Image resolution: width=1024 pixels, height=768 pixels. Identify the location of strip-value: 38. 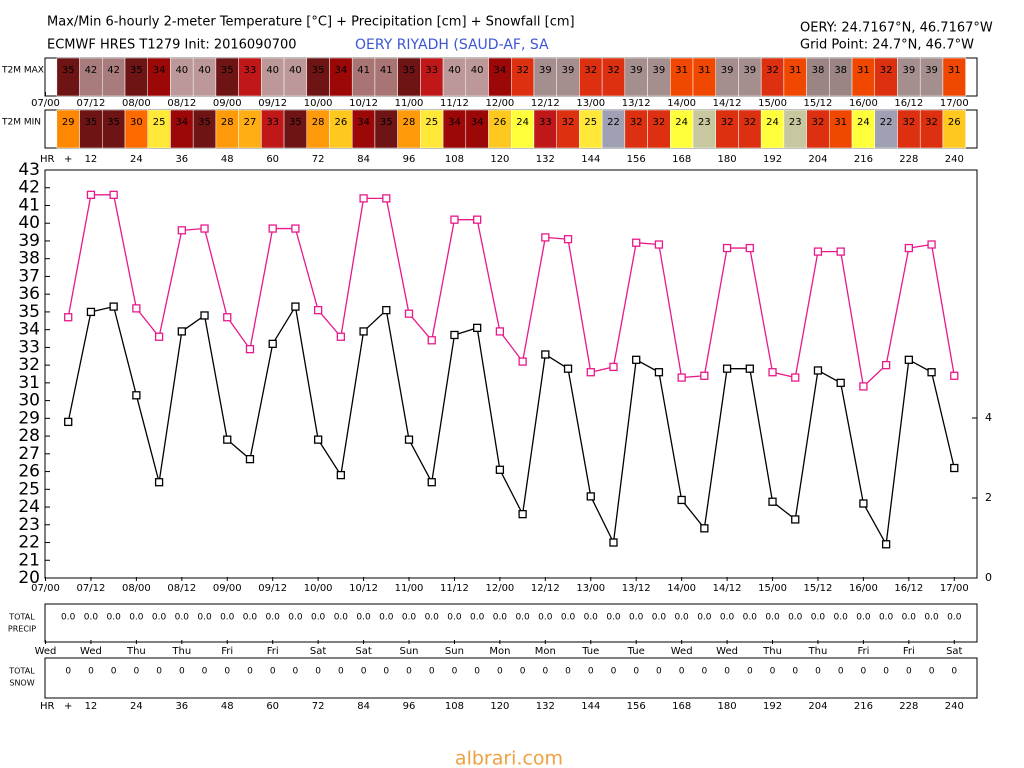
(818, 70).